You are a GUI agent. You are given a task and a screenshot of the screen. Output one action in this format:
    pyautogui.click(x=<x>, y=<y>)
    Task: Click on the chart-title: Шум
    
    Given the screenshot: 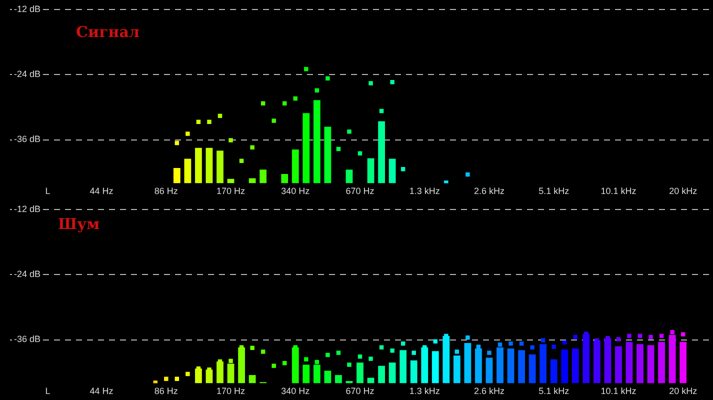 What is the action you would take?
    pyautogui.click(x=79, y=223)
    